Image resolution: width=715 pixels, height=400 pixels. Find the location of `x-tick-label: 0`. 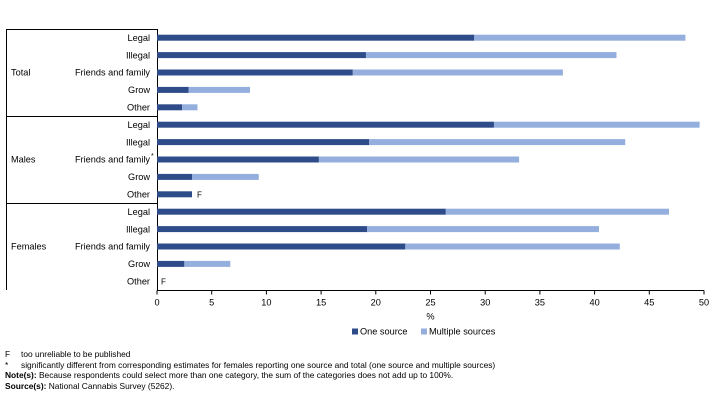

x-tick-label: 0 is located at coordinates (156, 303).